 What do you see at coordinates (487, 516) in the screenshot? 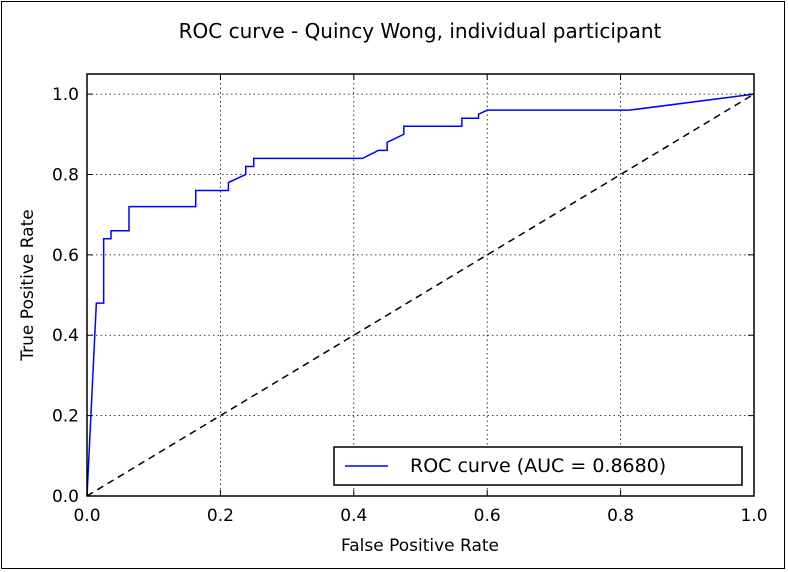
I see `x-tick-label: 0.6` at bounding box center [487, 516].